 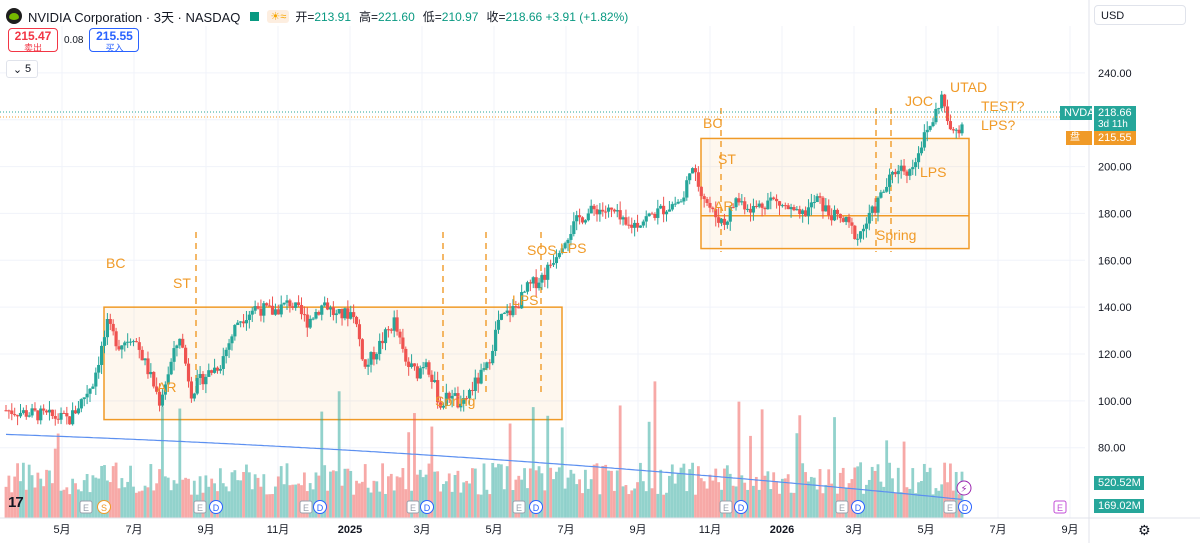 I want to click on ohlc-low: 低=210.97, so click(x=450, y=16).